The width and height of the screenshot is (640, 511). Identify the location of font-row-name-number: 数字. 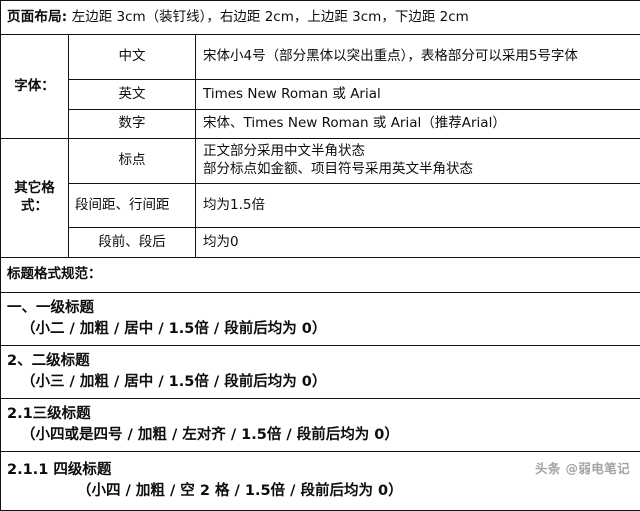
(132, 124).